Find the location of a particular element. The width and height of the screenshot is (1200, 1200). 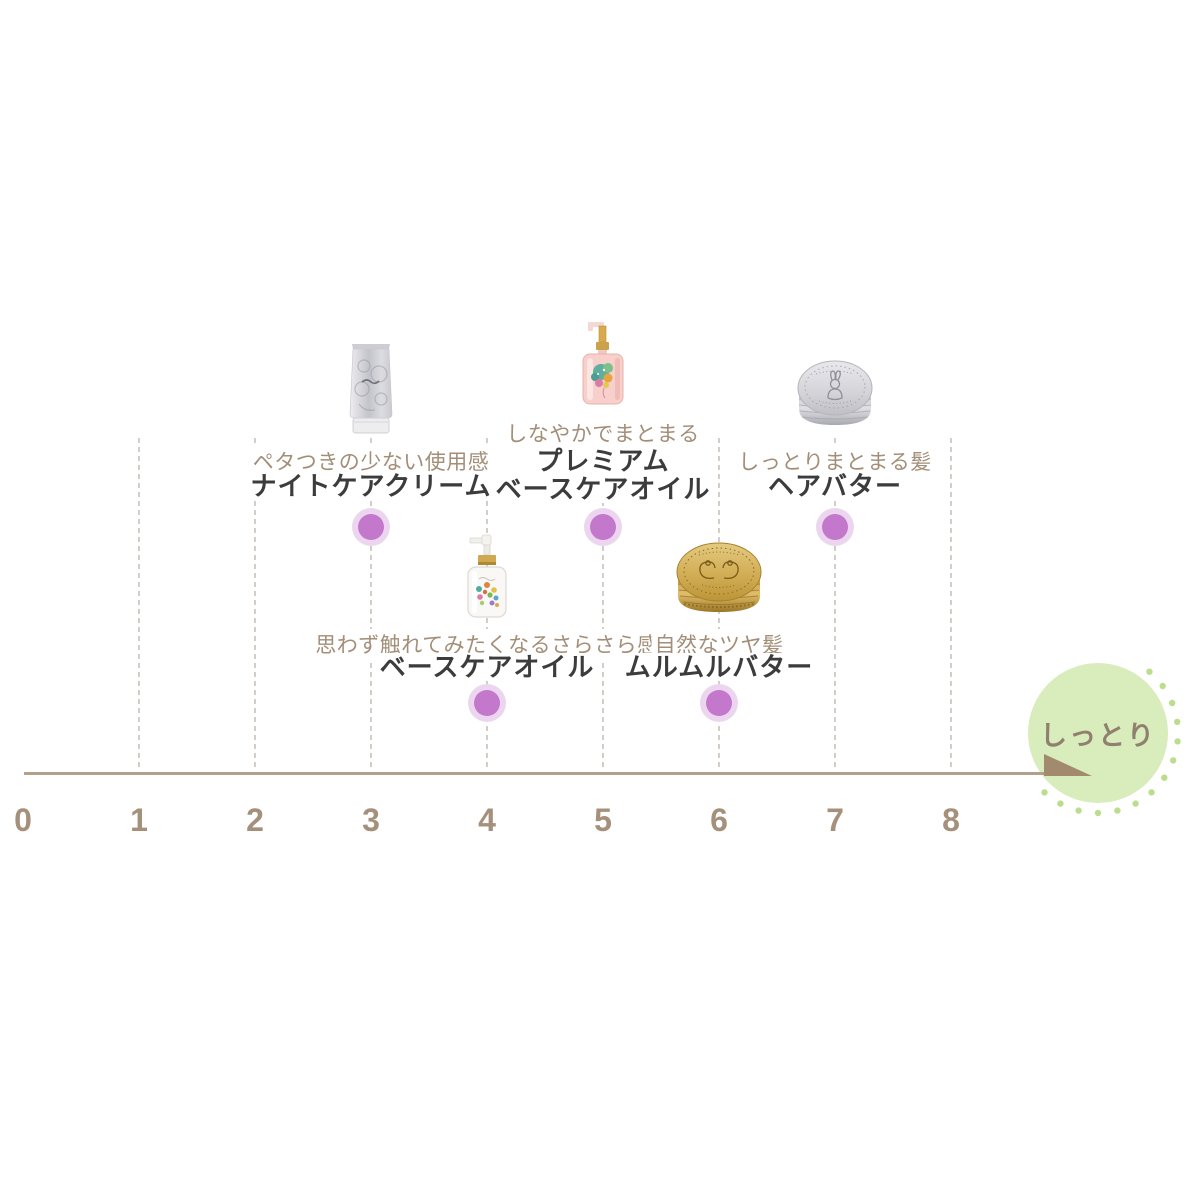

moist-end-badge-label: しっとり is located at coordinates (1098, 735).